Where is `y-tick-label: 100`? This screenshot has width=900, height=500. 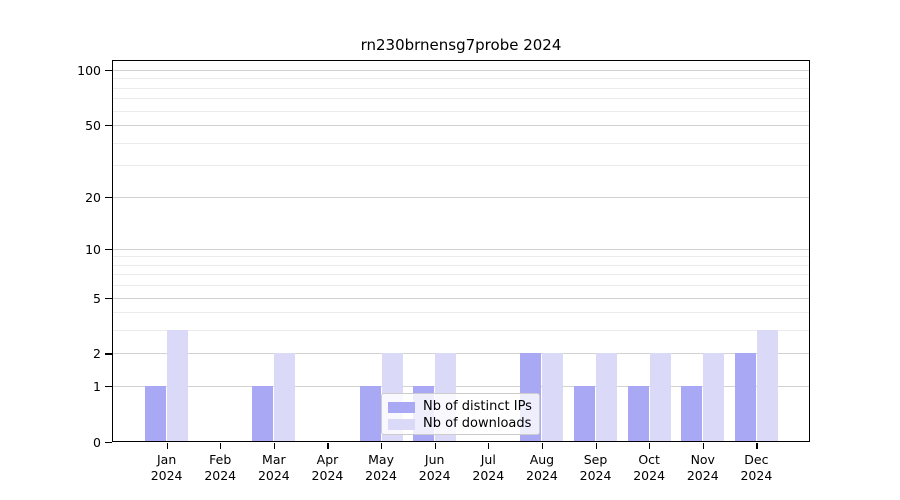 y-tick-label: 100 is located at coordinates (89, 70).